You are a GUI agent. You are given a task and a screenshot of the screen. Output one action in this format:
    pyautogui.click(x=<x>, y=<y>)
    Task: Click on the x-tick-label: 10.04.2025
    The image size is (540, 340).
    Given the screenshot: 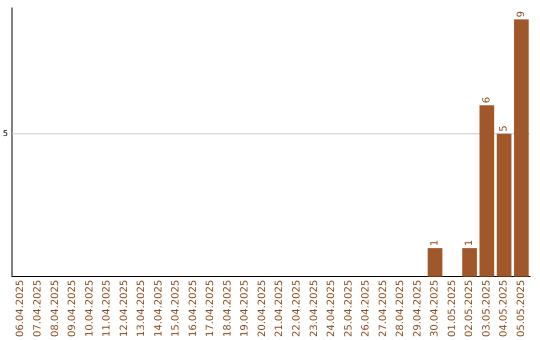 What is the action you would take?
    pyautogui.click(x=90, y=309)
    